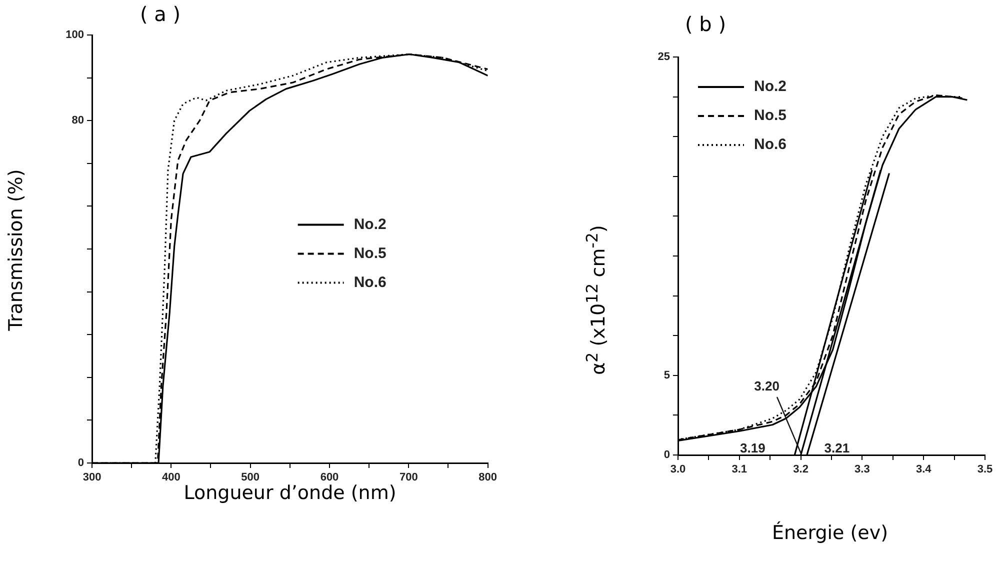 Image resolution: width=1000 pixels, height=563 pixels. Describe the element at coordinates (767, 386) in the screenshot. I see `annotation: 3.20` at that location.